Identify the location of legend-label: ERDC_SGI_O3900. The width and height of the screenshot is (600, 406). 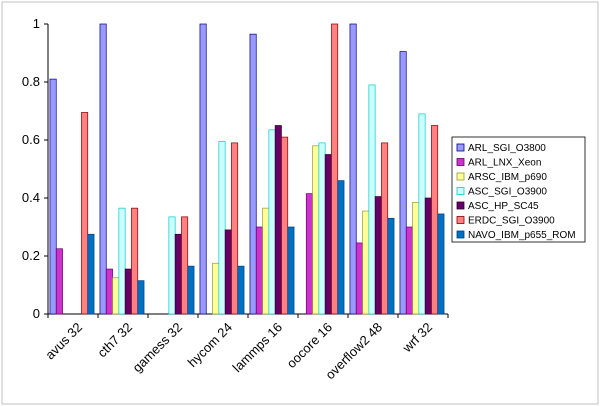
(511, 221).